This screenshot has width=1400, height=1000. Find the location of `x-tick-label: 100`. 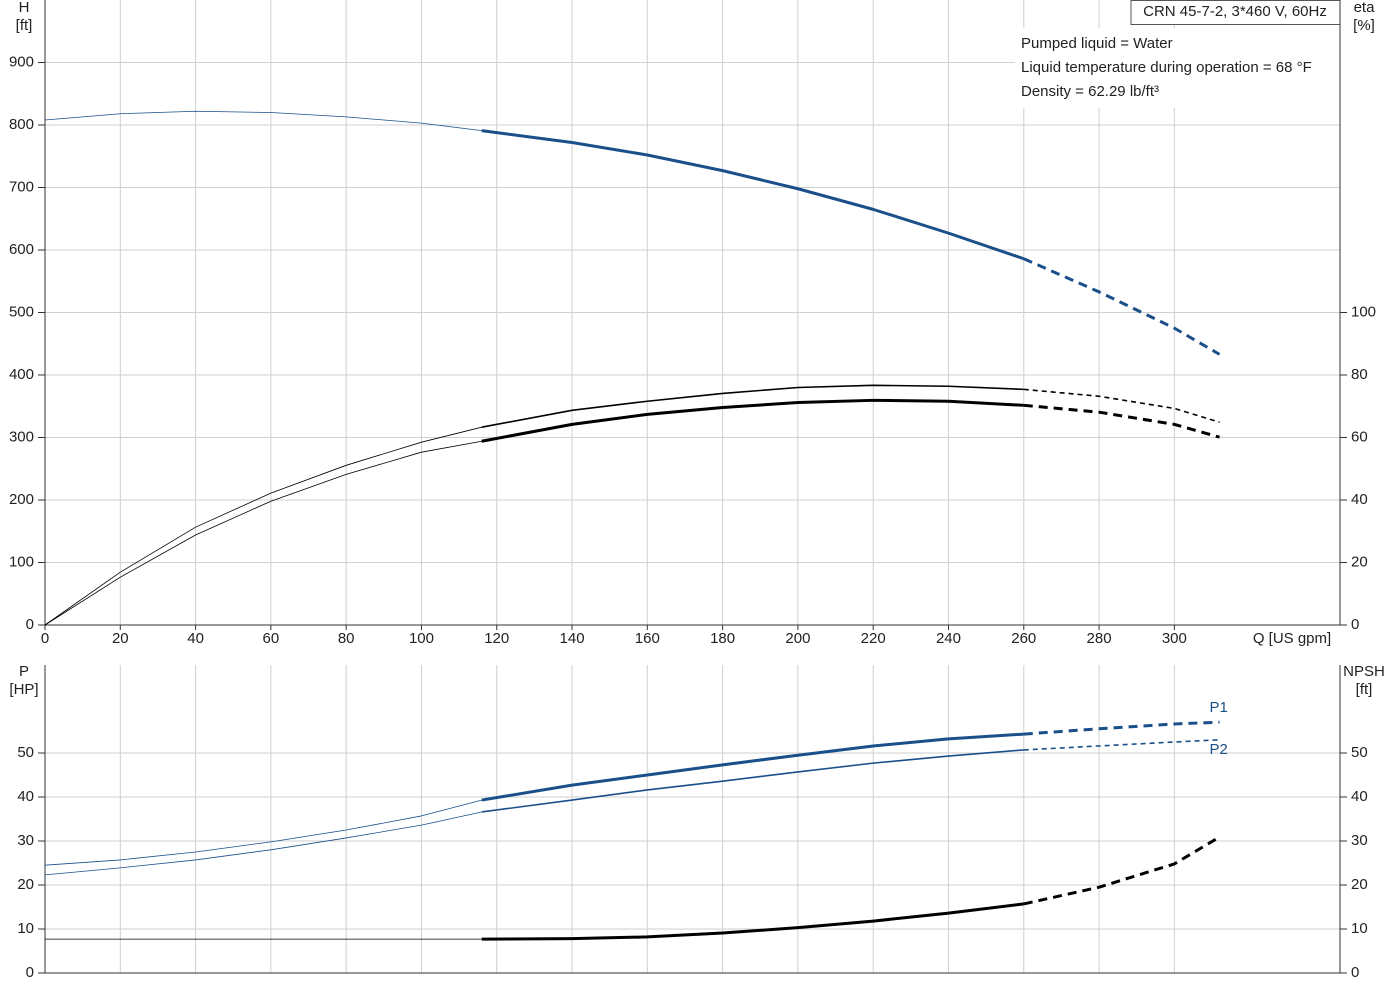

x-tick-label: 100 is located at coordinates (421, 638).